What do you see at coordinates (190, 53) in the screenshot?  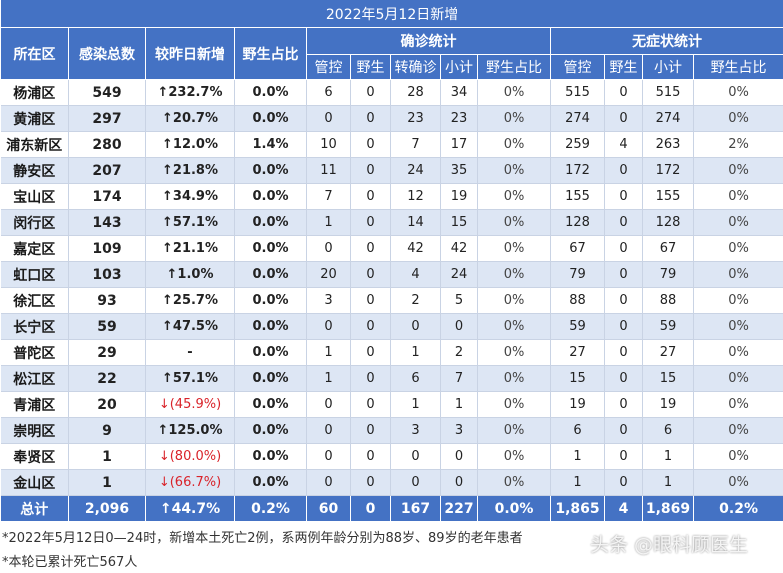 I see `header-change: 较昨日新增` at bounding box center [190, 53].